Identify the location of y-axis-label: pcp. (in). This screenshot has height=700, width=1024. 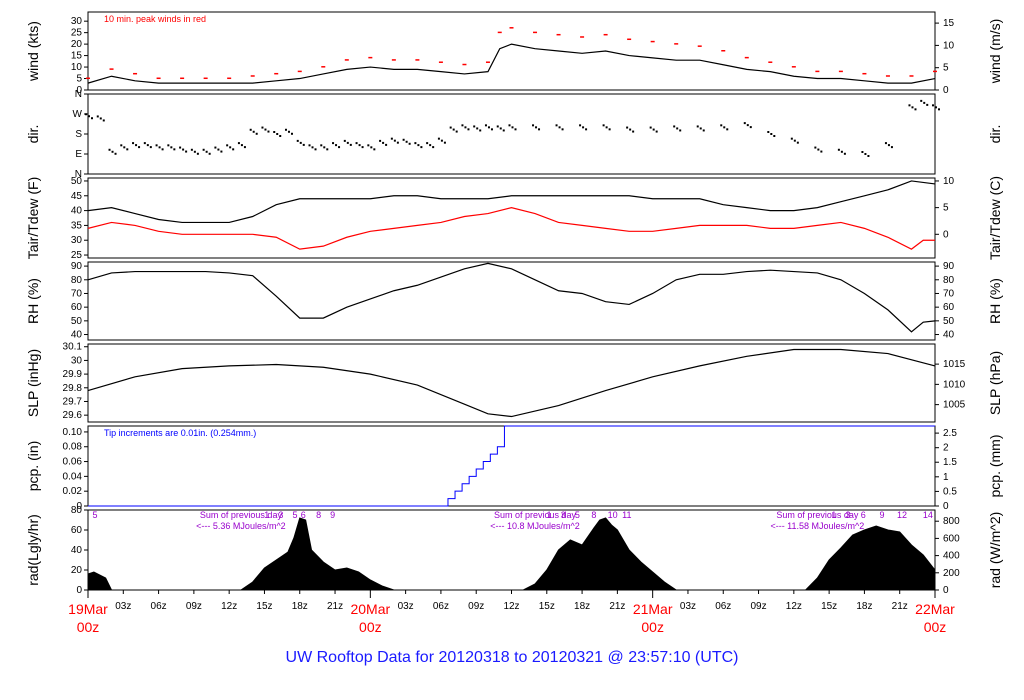
(33, 466).